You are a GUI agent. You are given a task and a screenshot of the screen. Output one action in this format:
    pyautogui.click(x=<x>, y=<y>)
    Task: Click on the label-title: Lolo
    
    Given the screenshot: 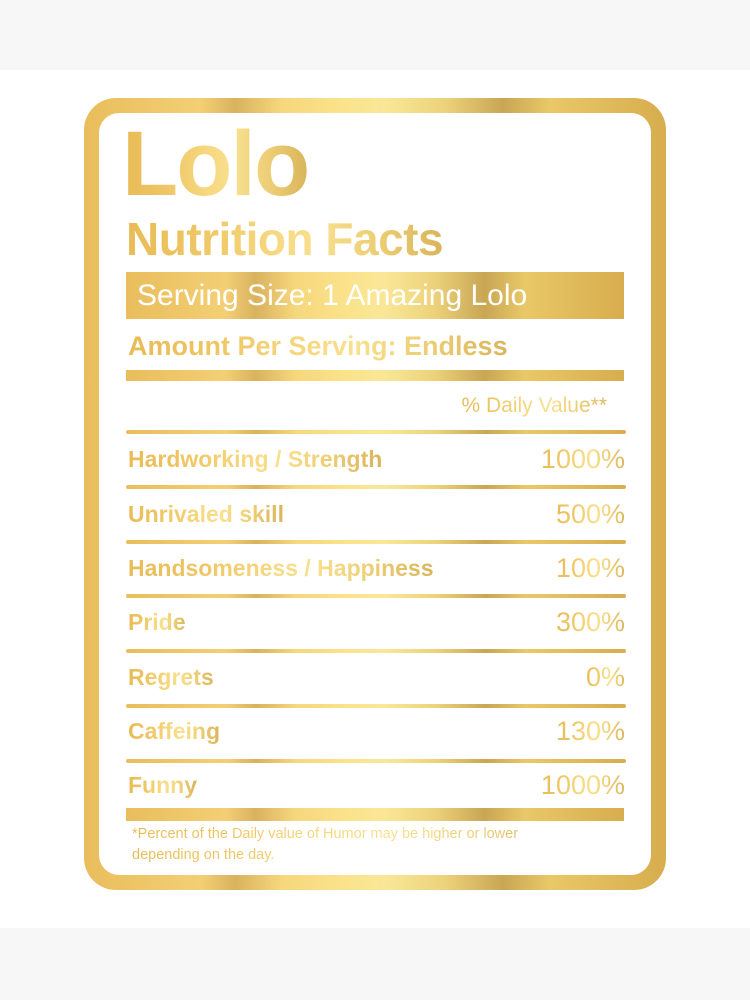 What is the action you would take?
    pyautogui.click(x=216, y=164)
    